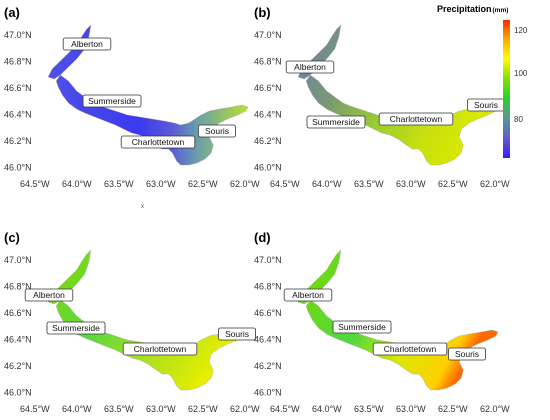 This screenshot has width=550, height=420. I want to click on panel-label: (a), so click(12, 12).